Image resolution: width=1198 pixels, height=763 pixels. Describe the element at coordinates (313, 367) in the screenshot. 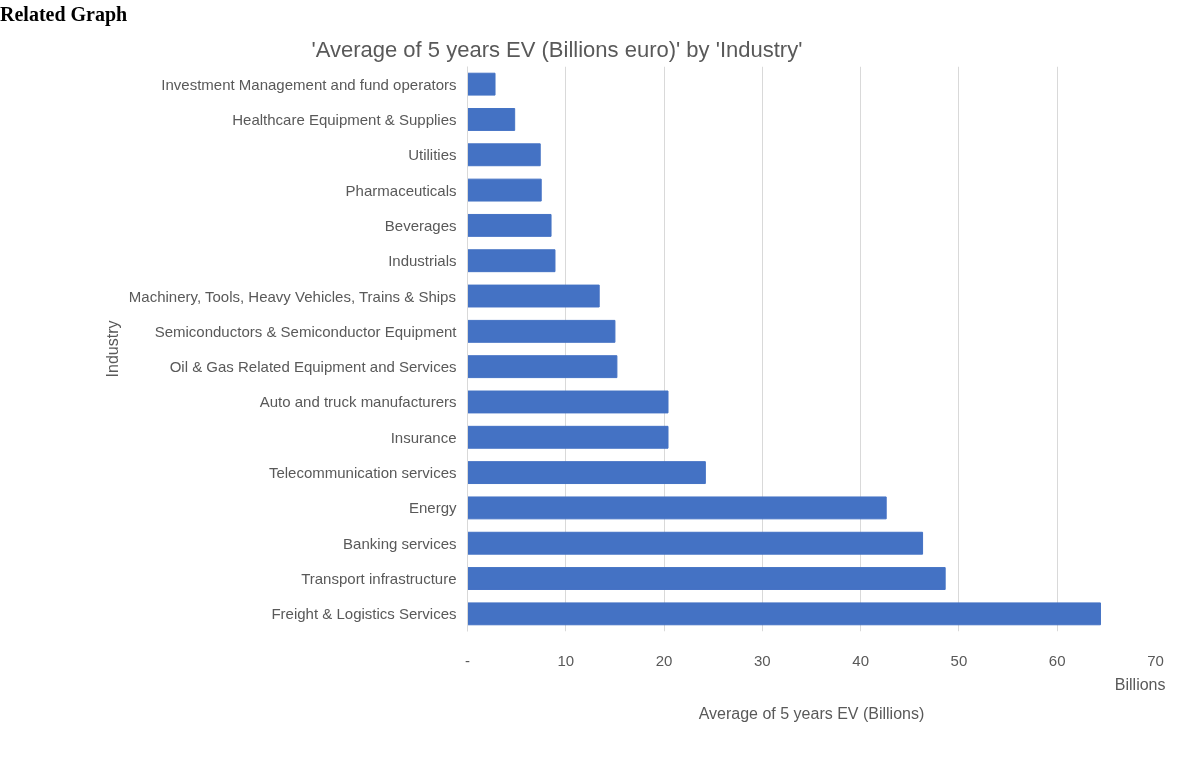

I see `y-tick-label: Oil & Gas Related Equipment and Services` at that location.